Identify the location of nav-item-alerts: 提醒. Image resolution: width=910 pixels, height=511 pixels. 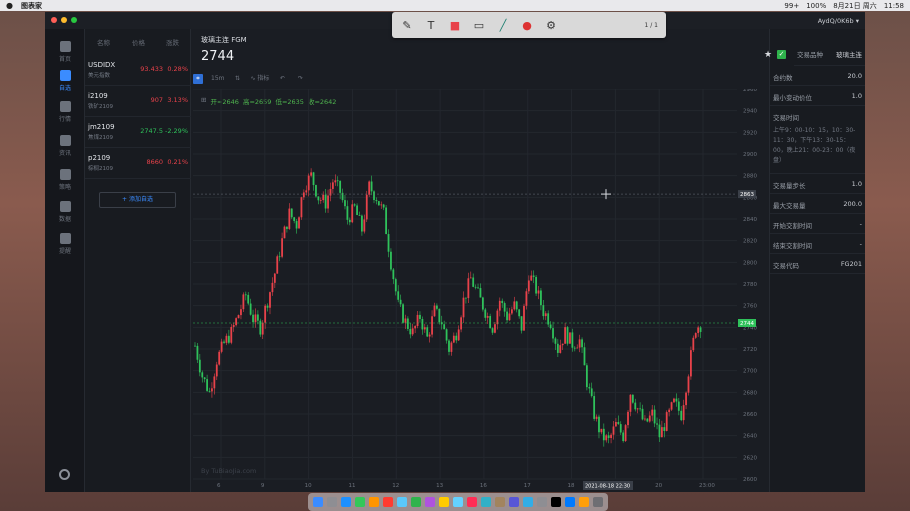
(65, 244).